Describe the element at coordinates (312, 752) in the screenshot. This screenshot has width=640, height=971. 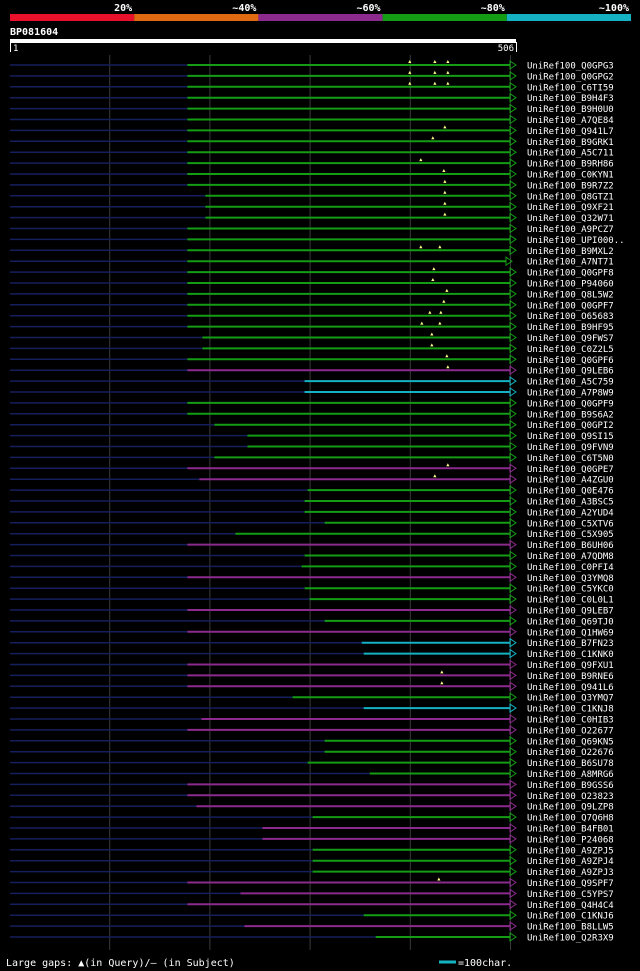
I see `hit-row: UniRef100_O22676` at that location.